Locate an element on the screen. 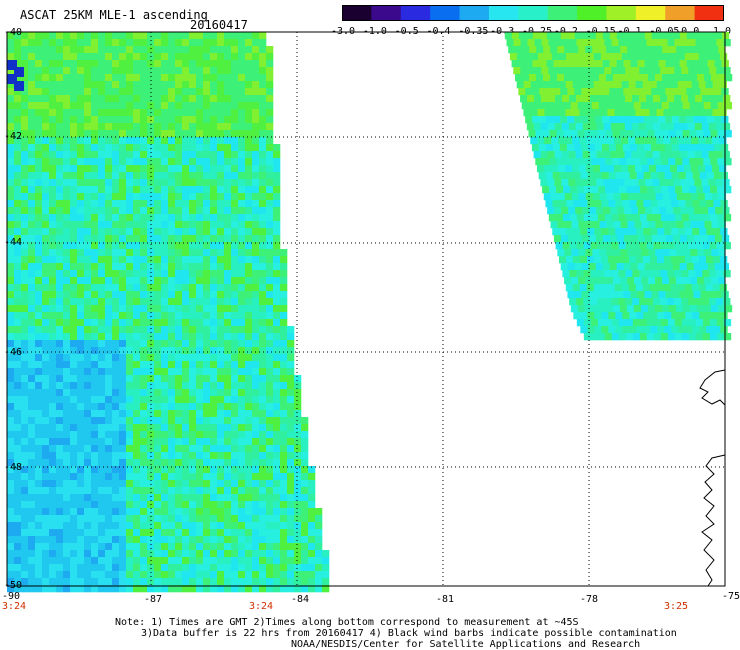 This screenshot has height=650, width=740. lon-label-84: -84 is located at coordinates (300, 599).